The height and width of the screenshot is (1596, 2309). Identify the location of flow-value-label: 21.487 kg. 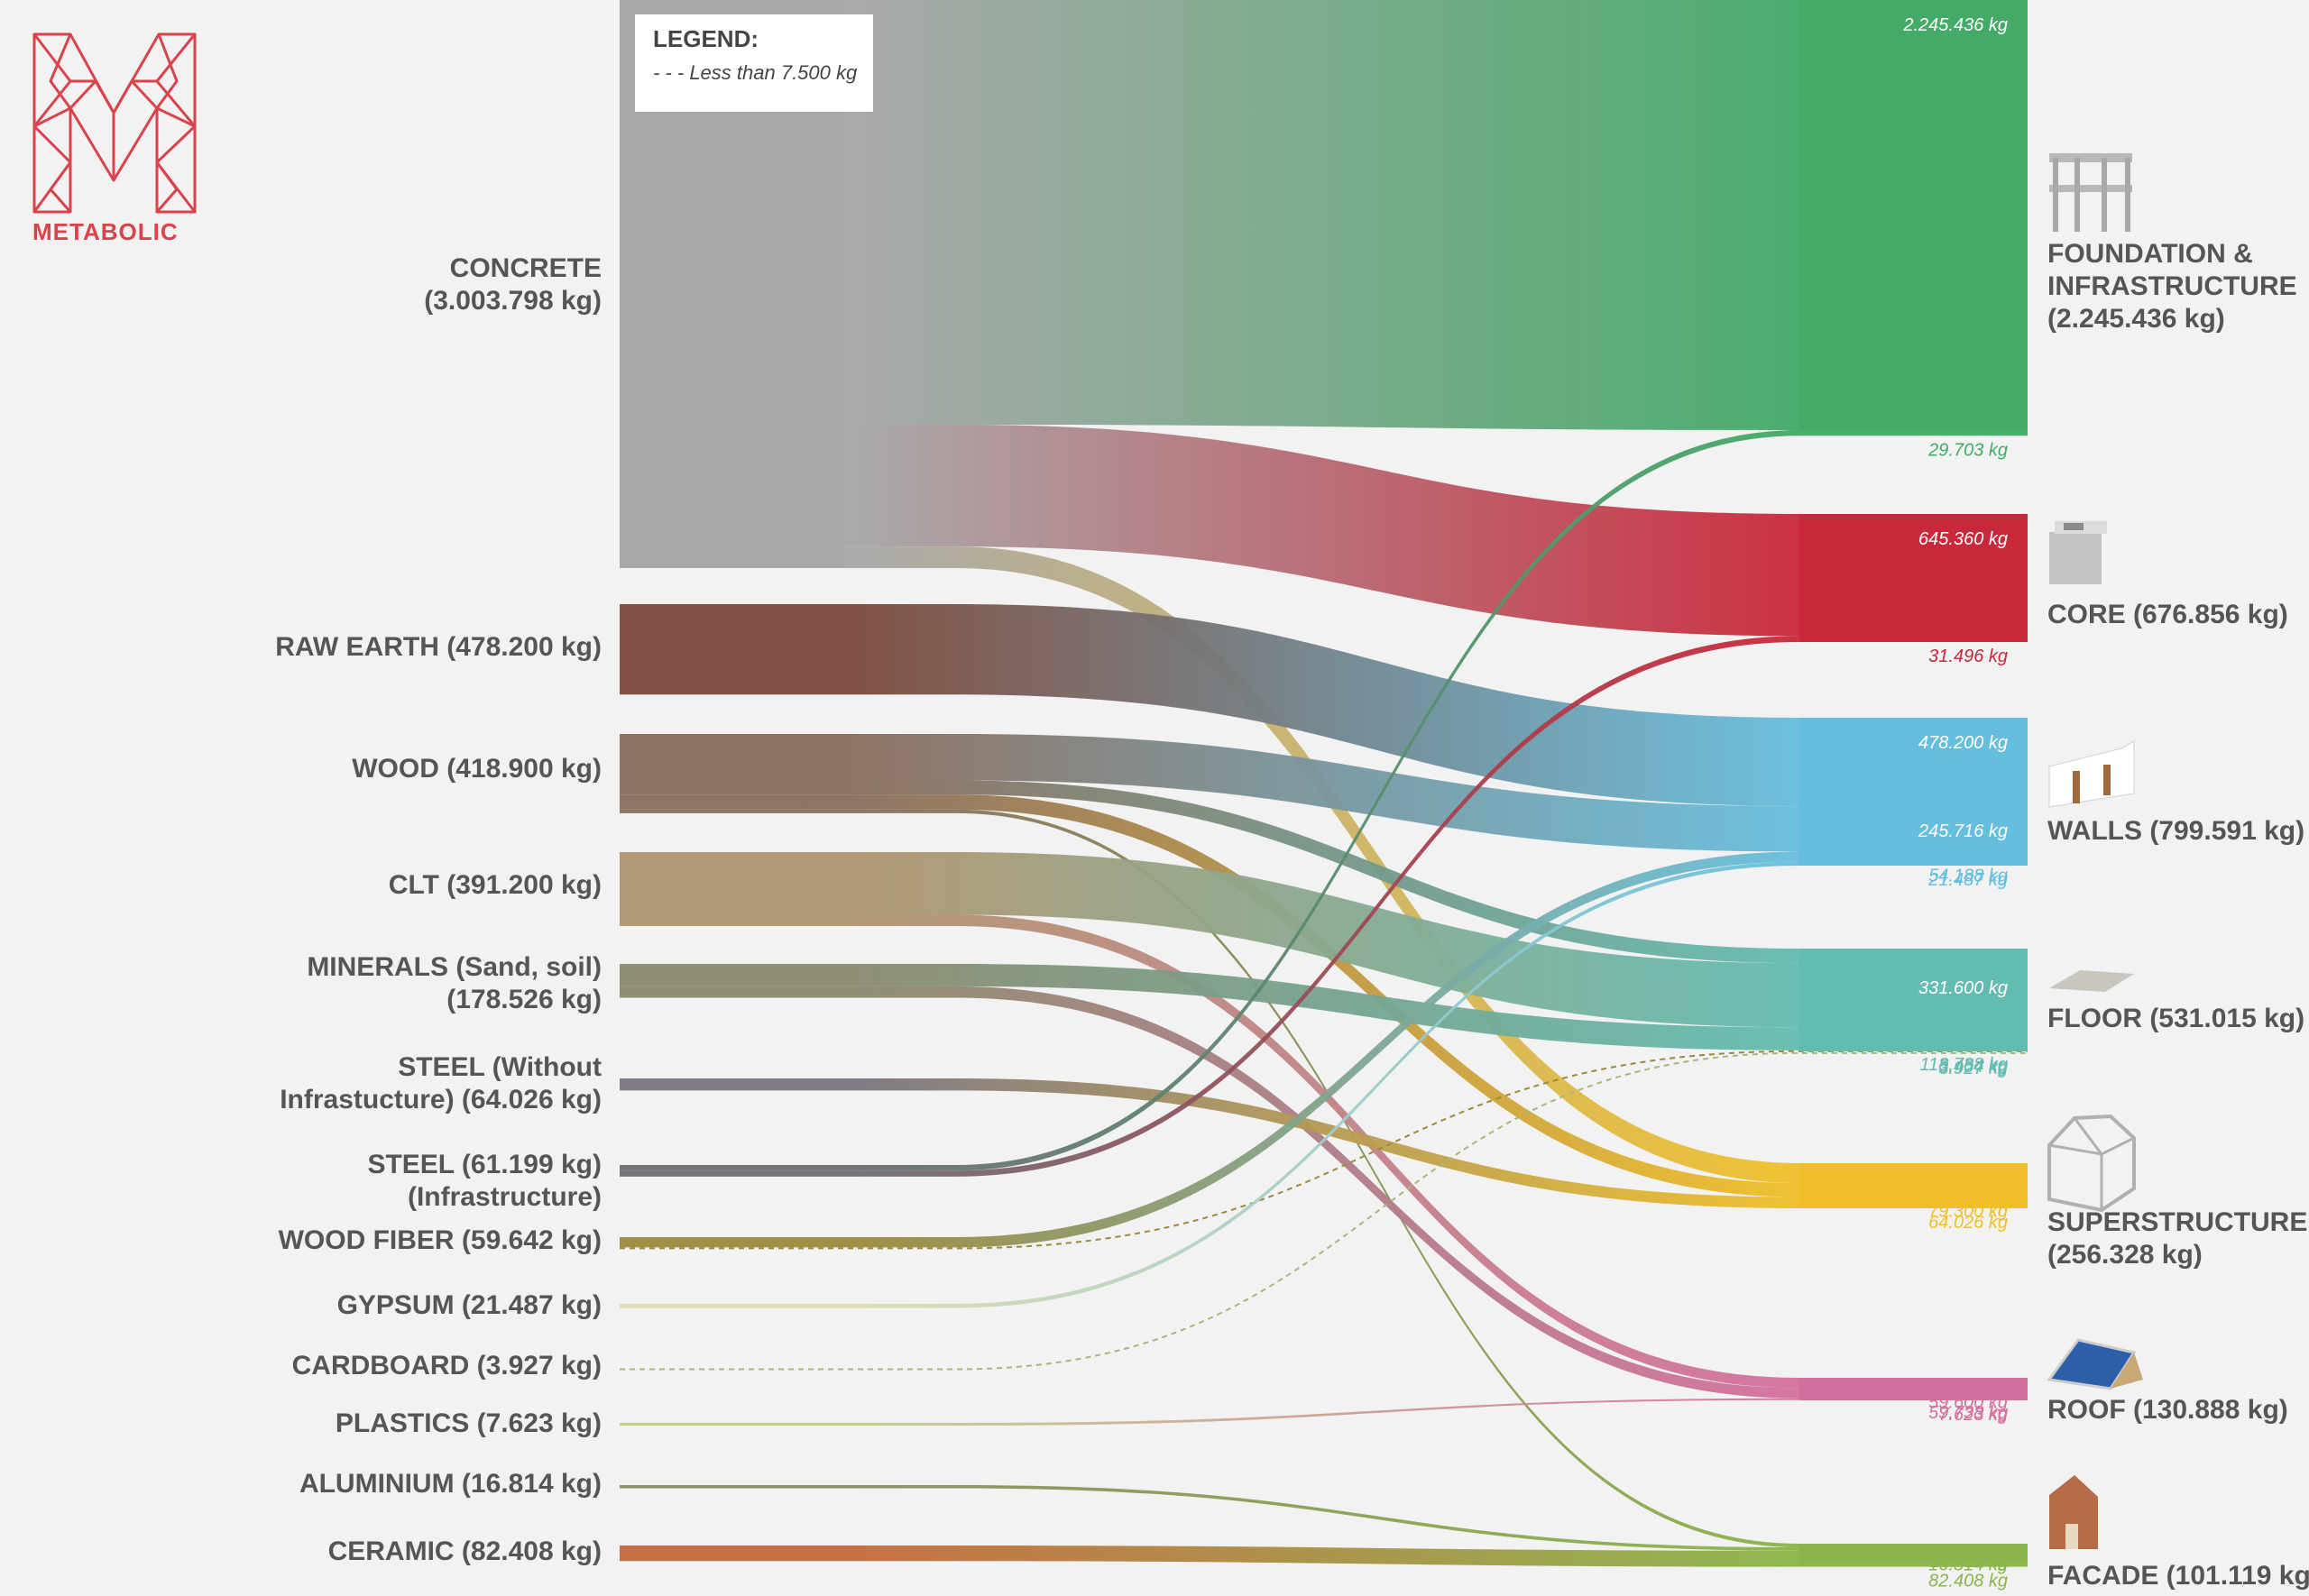
(1968, 880).